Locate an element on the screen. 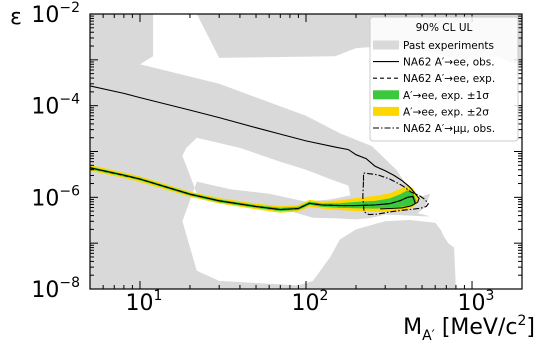 The width and height of the screenshot is (542, 355). legend-title: 90% CL UL is located at coordinates (444, 28).